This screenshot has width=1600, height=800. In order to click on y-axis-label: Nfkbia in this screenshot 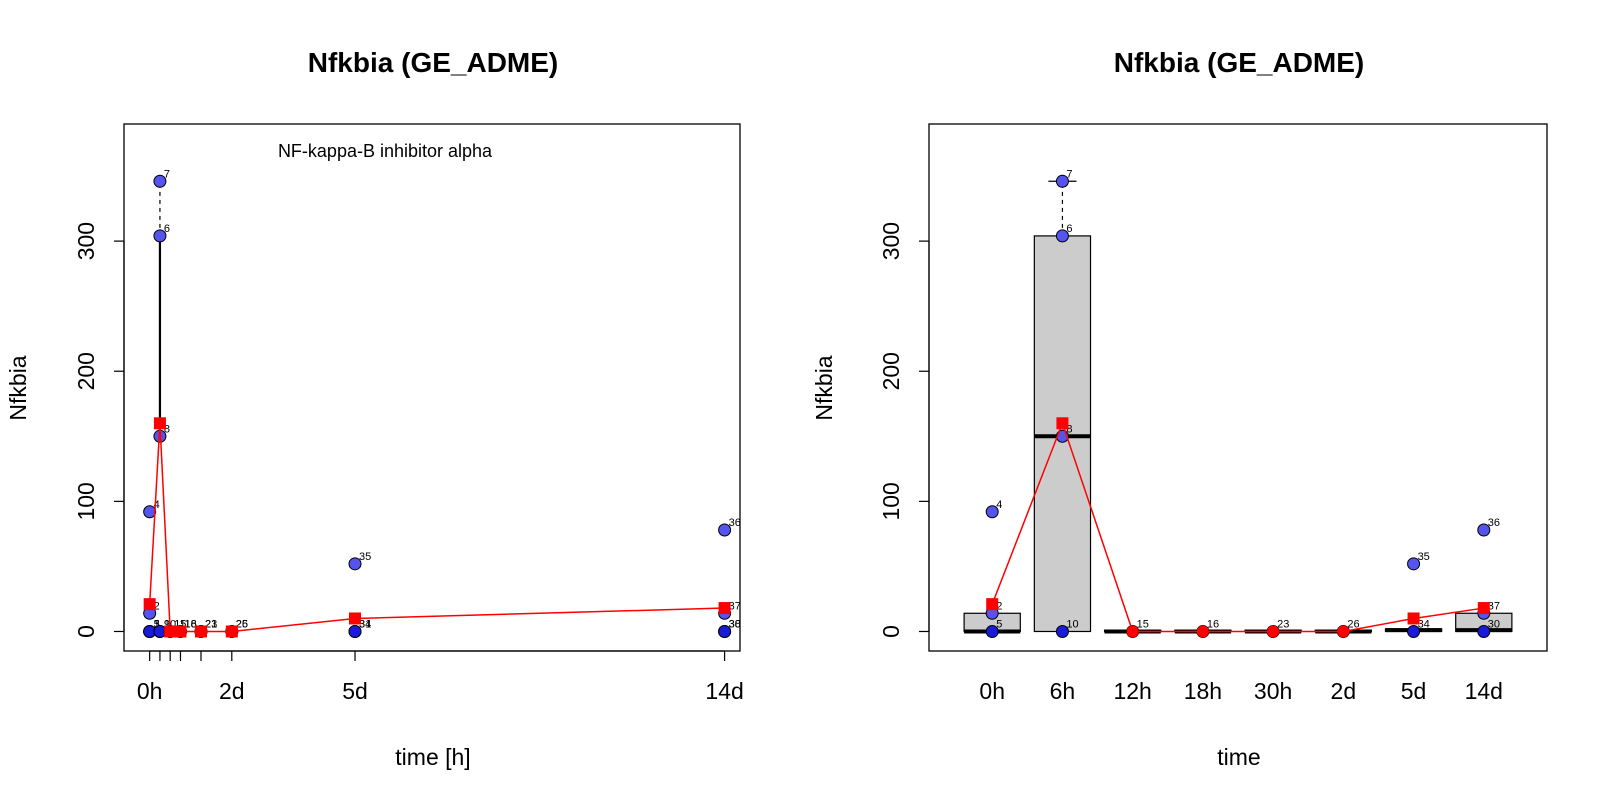, I will do `click(824, 387)`.